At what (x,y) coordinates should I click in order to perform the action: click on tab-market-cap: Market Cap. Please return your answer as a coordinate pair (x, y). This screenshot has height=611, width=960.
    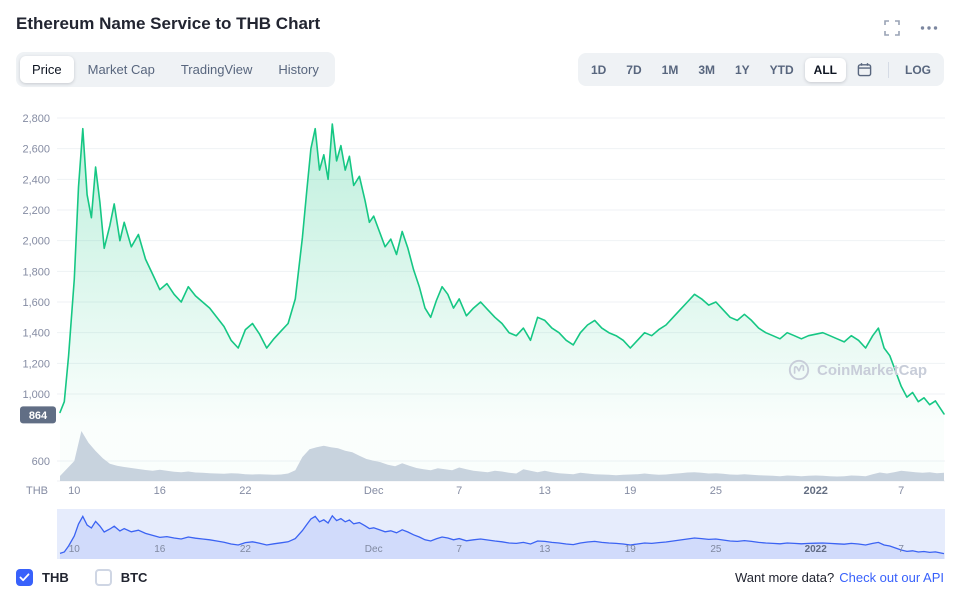
    Looking at the image, I should click on (121, 69).